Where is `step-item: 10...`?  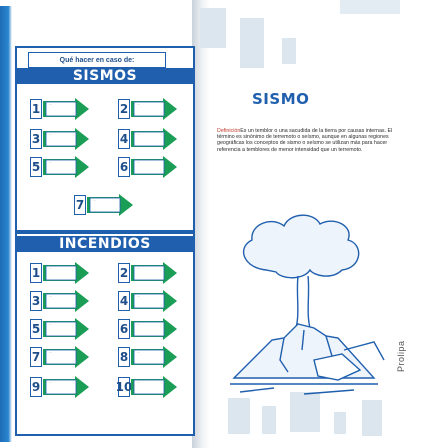 step-item: 10... is located at coordinates (147, 387).